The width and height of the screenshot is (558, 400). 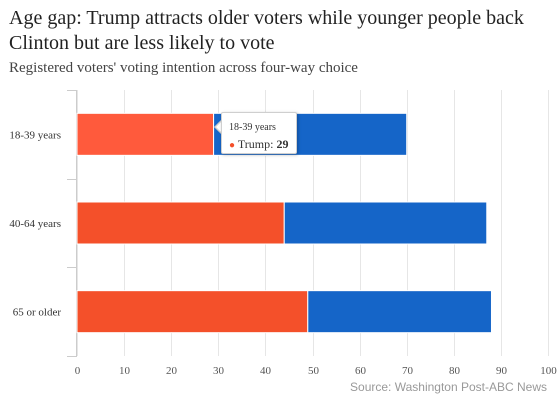 What do you see at coordinates (361, 371) in the screenshot?
I see `x-tick-label: 60` at bounding box center [361, 371].